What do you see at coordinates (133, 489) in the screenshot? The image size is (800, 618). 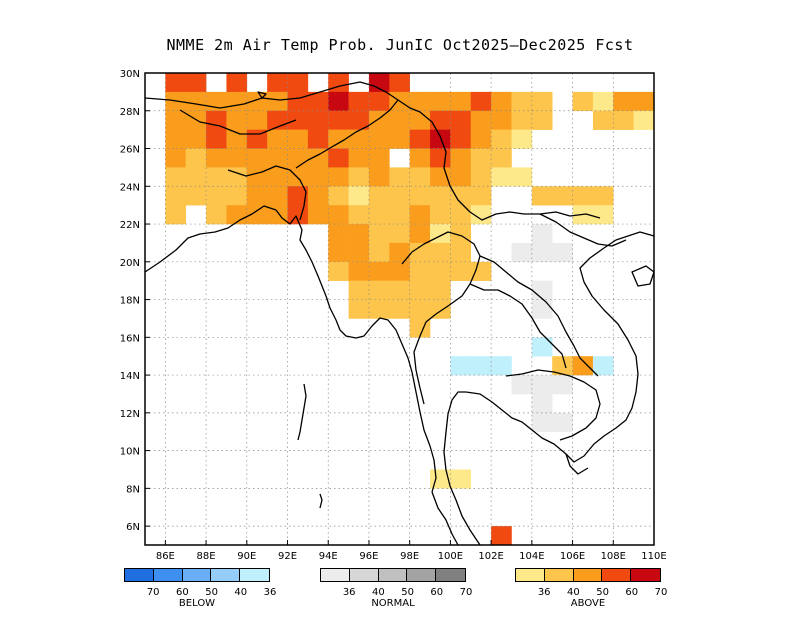 I see `y-tick-label: 8N` at bounding box center [133, 489].